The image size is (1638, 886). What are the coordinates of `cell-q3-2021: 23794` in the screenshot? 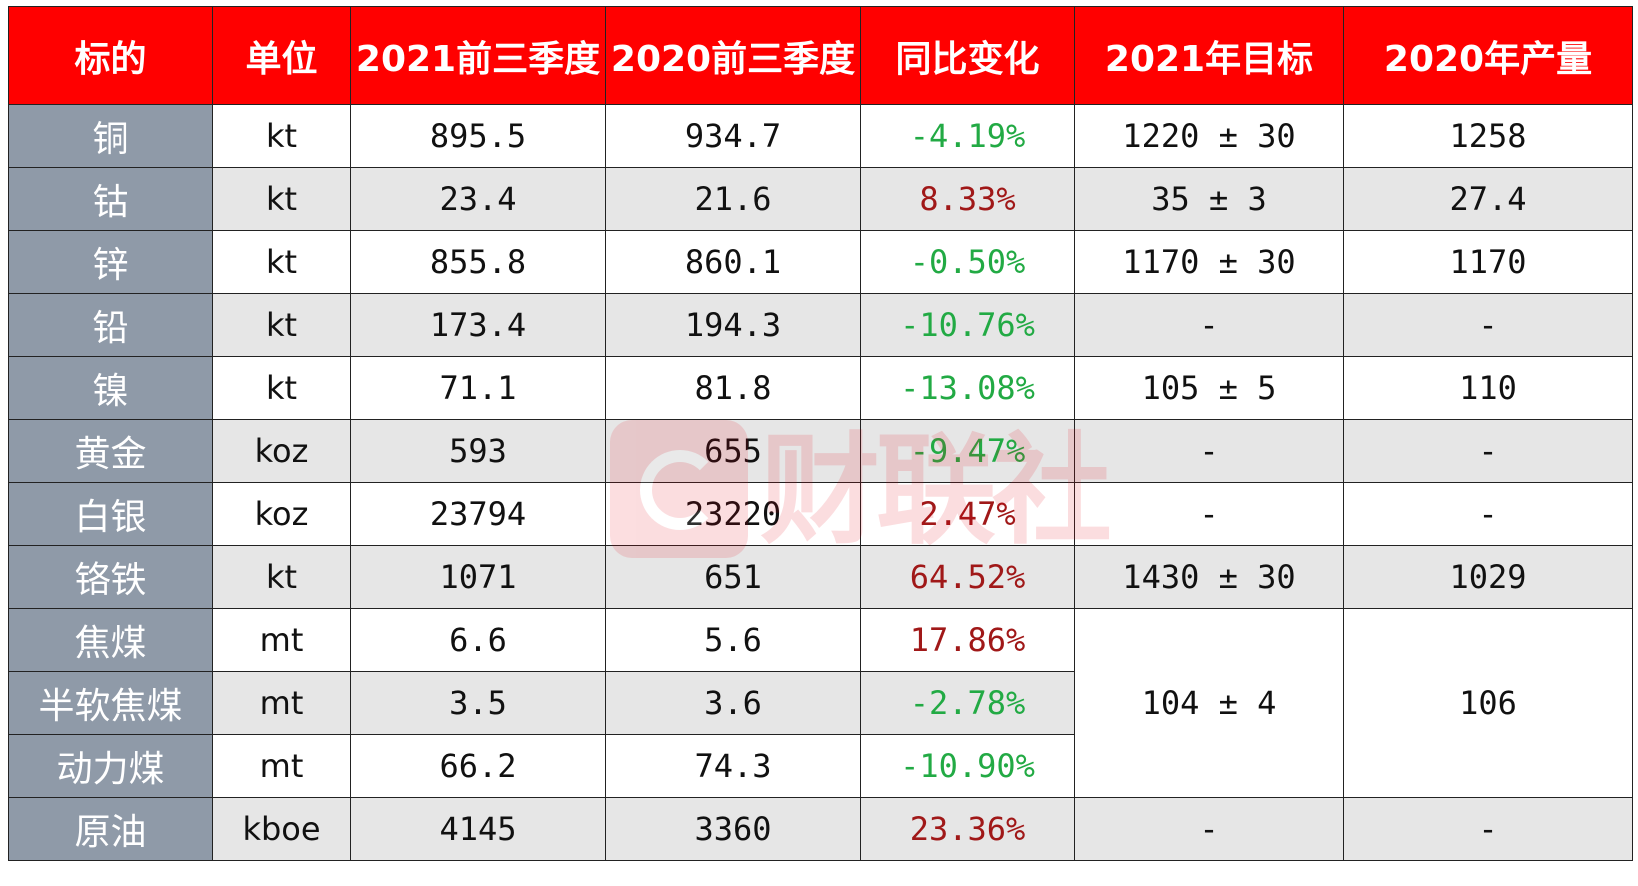 It's located at (478, 514).